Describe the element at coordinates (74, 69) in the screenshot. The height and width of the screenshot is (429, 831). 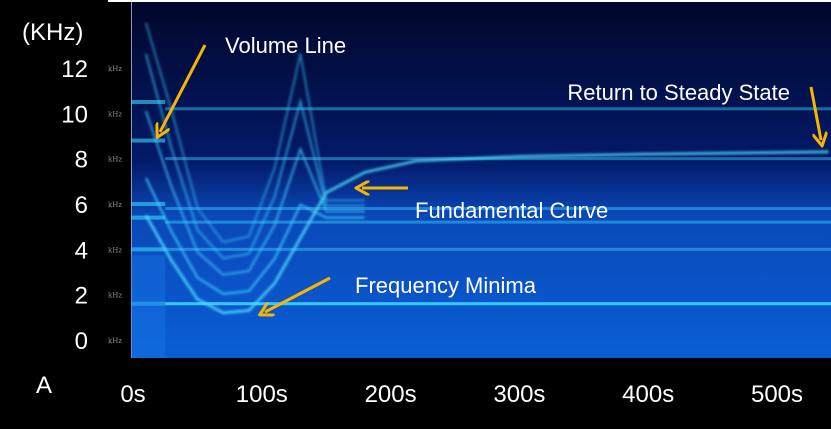
I see `y-tick-label: 12` at that location.